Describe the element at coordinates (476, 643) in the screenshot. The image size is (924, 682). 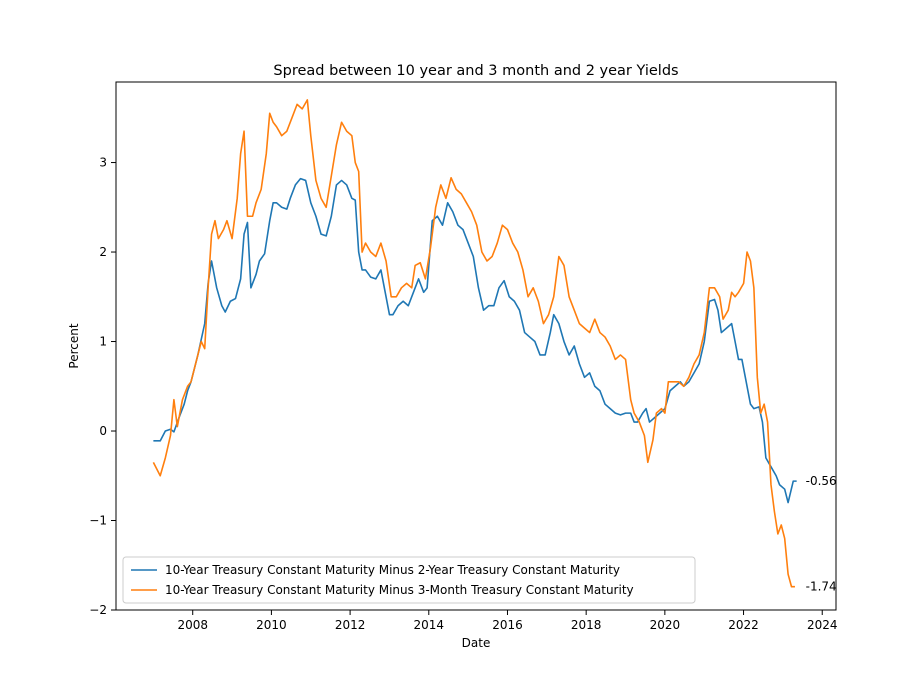
I see `x-axis-label: Date` at that location.